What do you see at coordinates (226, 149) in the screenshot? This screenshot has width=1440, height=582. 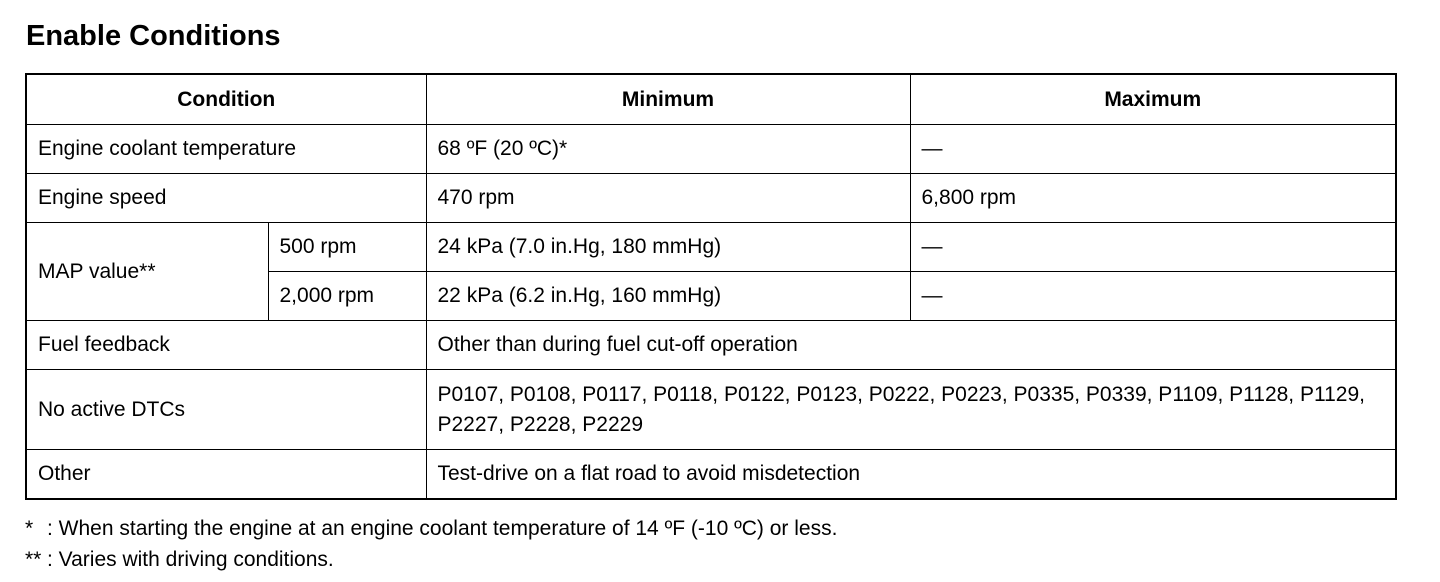 I see `cell: Engine coolant temperature` at bounding box center [226, 149].